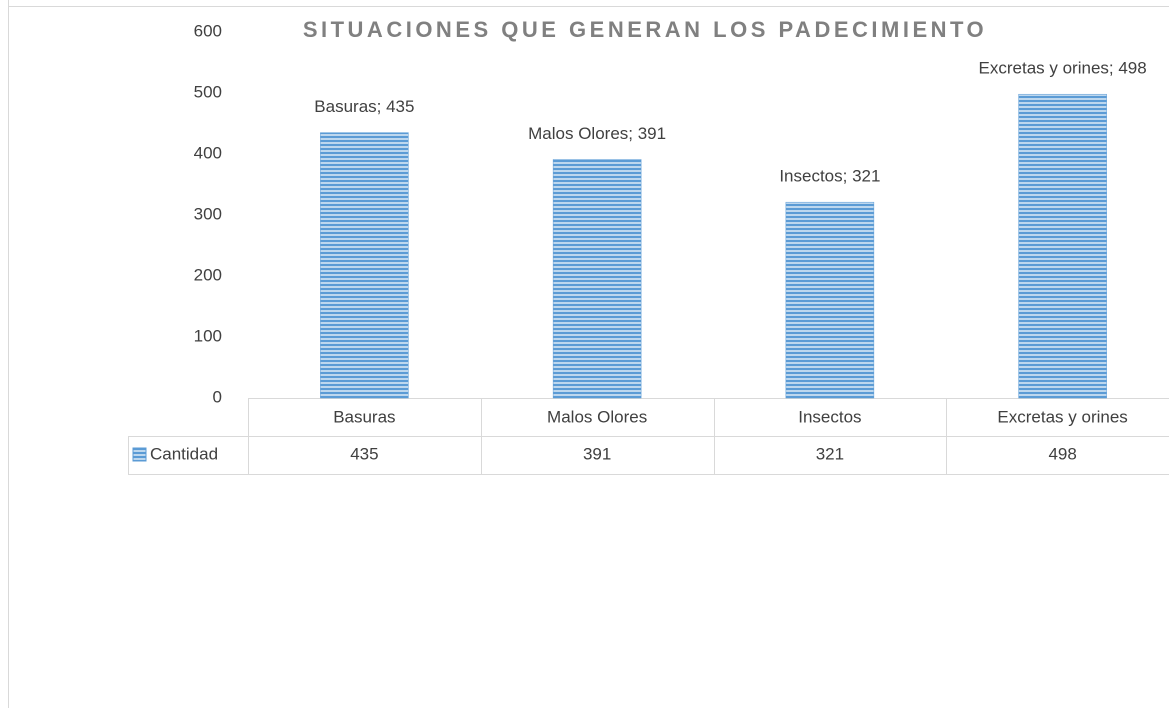 This screenshot has height=713, width=1169. I want to click on data-label: Insectos; 321, so click(829, 176).